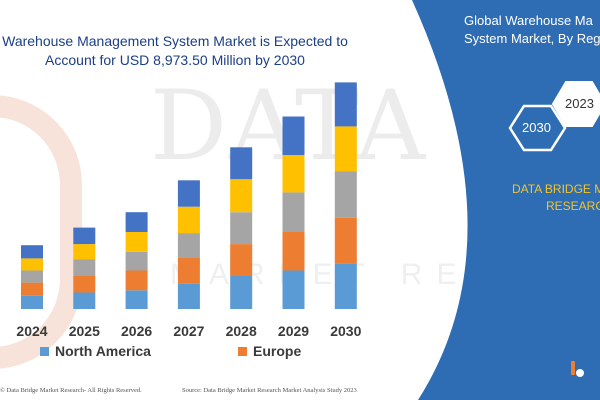 Image resolution: width=600 pixels, height=400 pixels. Describe the element at coordinates (580, 371) in the screenshot. I see `brand-logo-icon` at that location.